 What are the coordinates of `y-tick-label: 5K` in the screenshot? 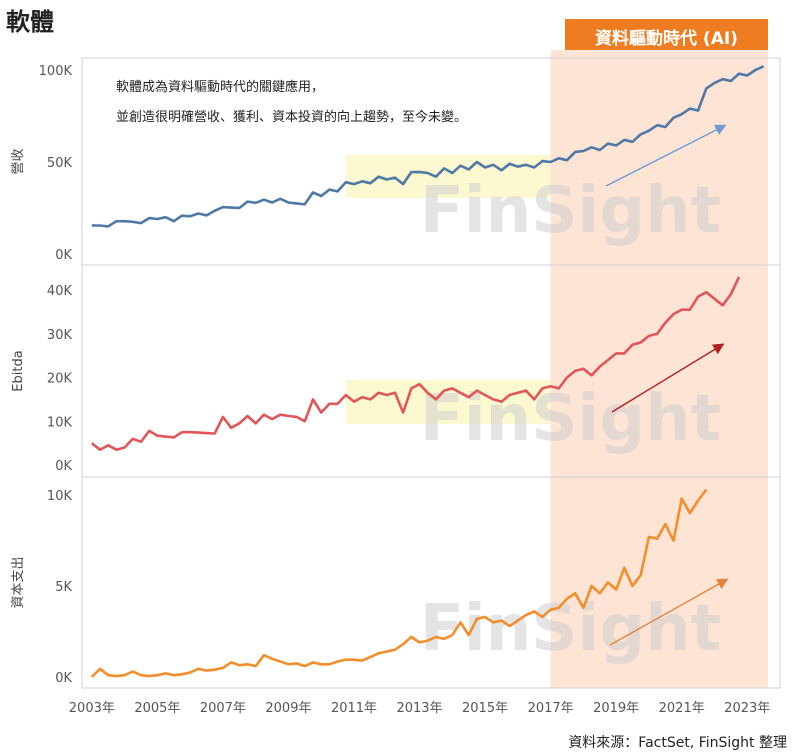 It's located at (63, 587).